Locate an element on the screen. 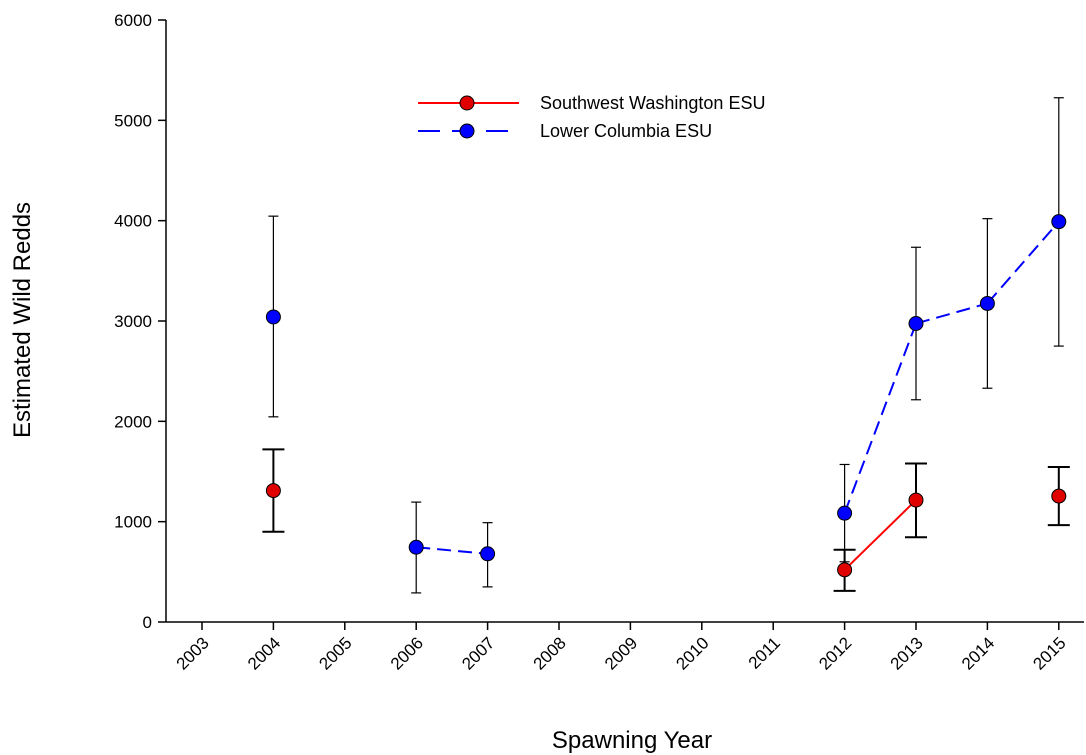 This screenshot has width=1086, height=755. y-tick-label: 5000 is located at coordinates (133, 120).